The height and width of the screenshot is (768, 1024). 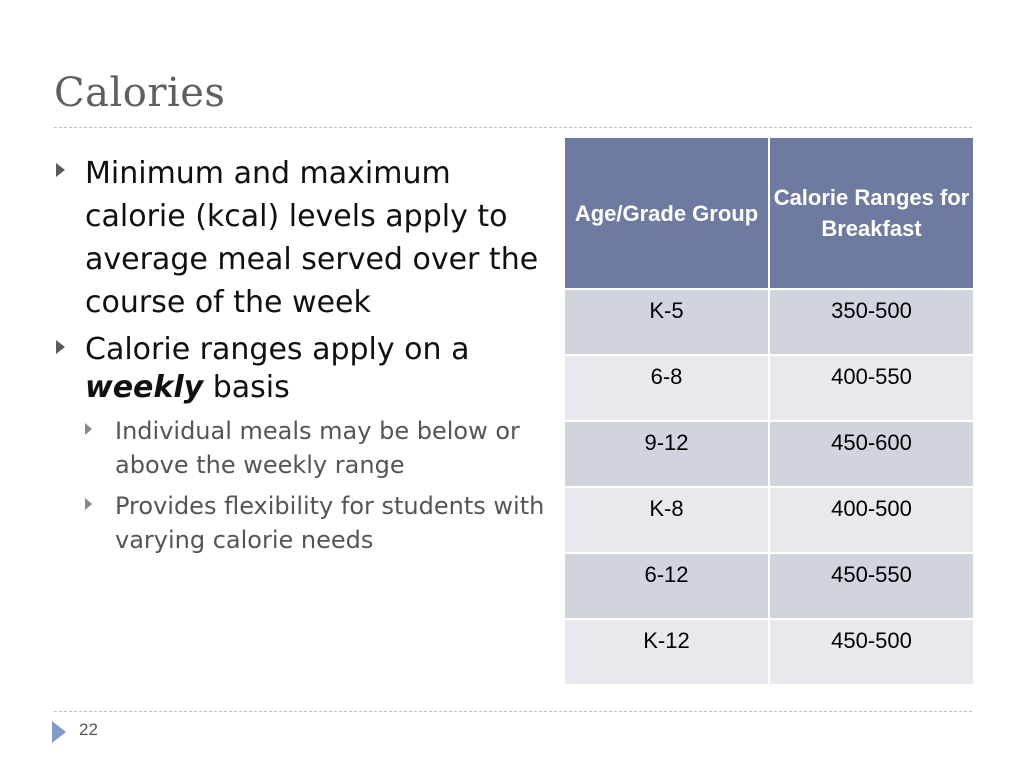 I want to click on table-cell: 400-550, so click(x=871, y=388).